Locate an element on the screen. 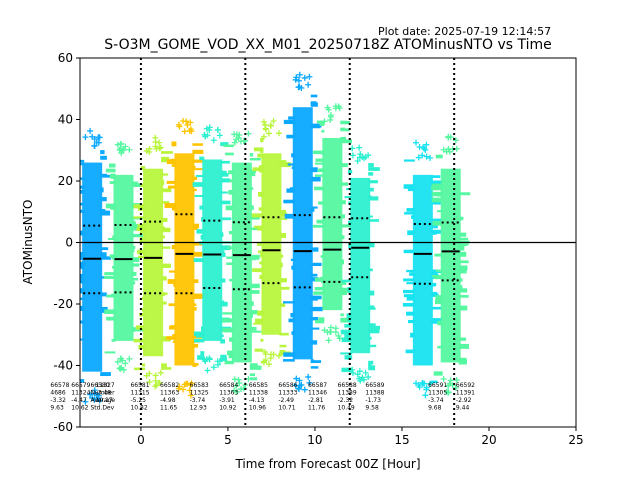 This screenshot has width=640, height=480. stat-label-line: 66588 is located at coordinates (347, 385).